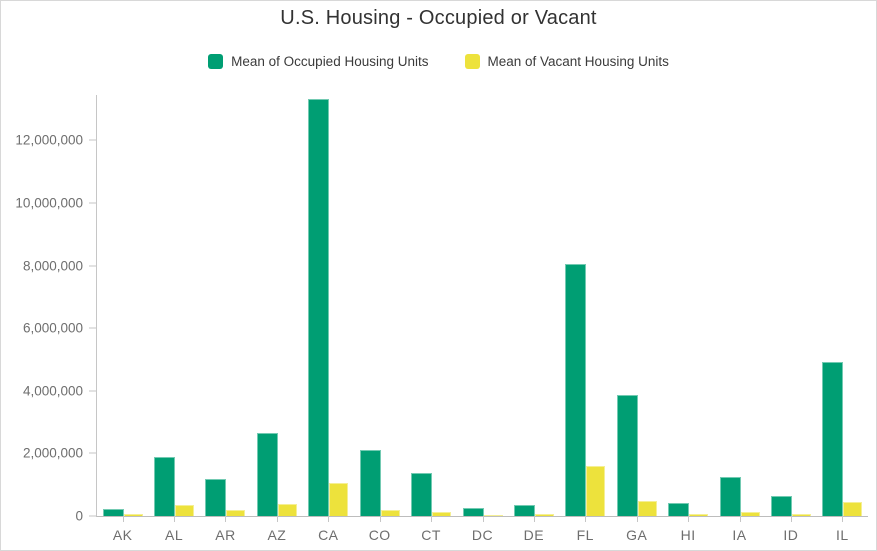 The width and height of the screenshot is (877, 551). What do you see at coordinates (596, 490) in the screenshot?
I see `bar-vacant-FL` at bounding box center [596, 490].